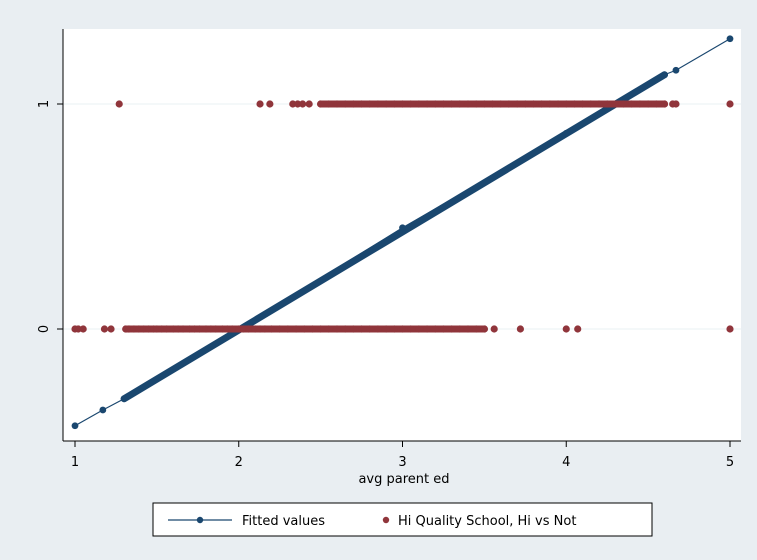 This screenshot has height=560, width=757. Describe the element at coordinates (730, 462) in the screenshot. I see `x-tick-label-5: 5` at that location.